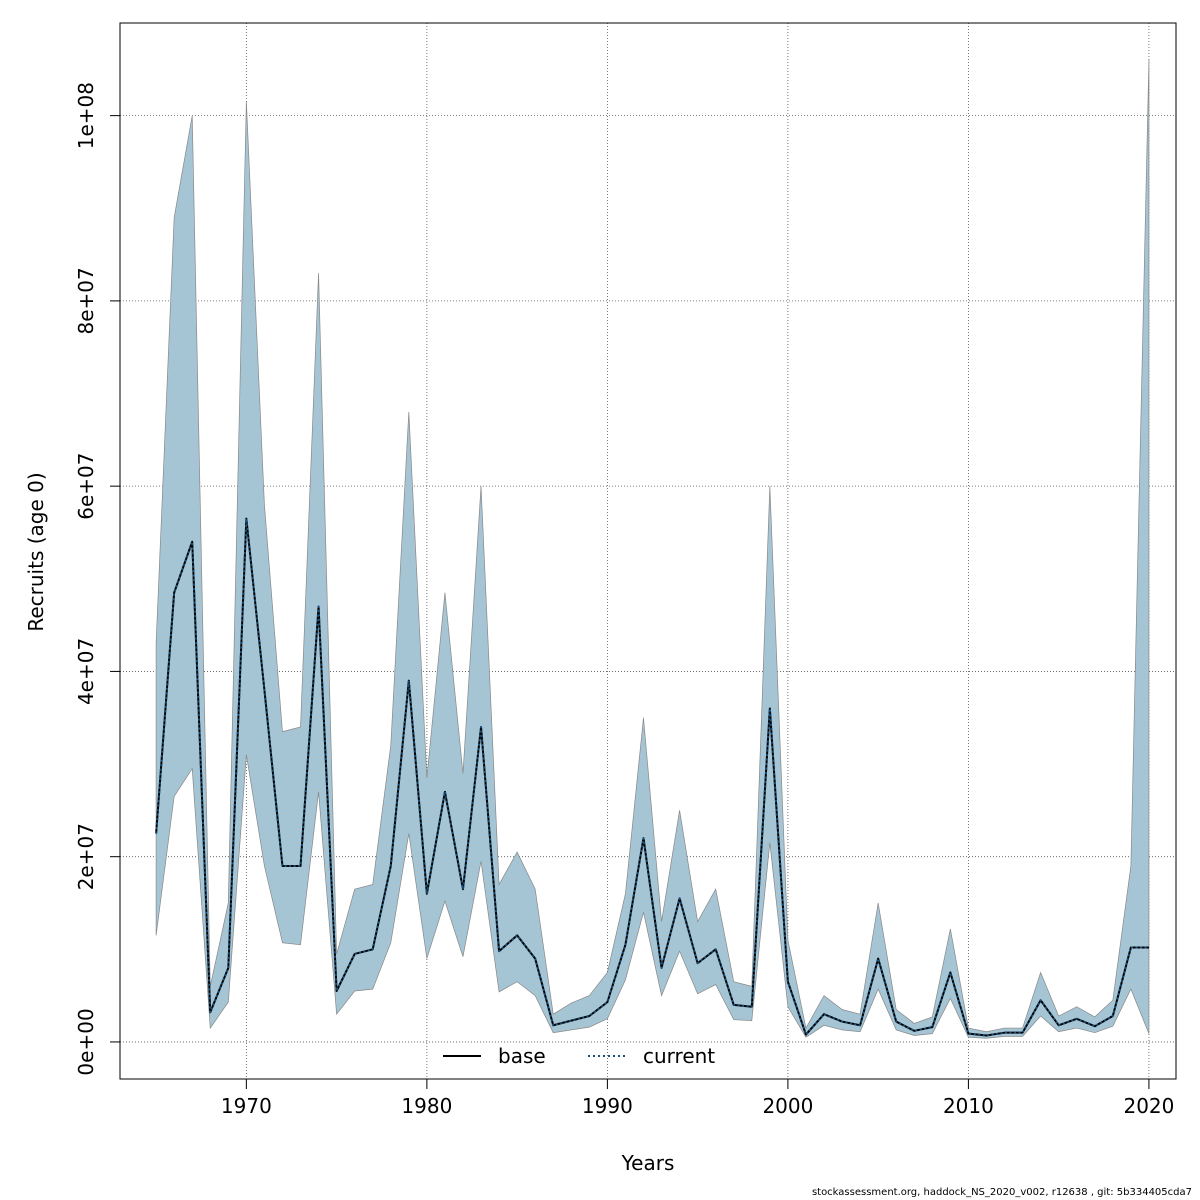 This screenshot has height=1200, width=1200. I want to click on legend-label-base: base, so click(522, 1056).